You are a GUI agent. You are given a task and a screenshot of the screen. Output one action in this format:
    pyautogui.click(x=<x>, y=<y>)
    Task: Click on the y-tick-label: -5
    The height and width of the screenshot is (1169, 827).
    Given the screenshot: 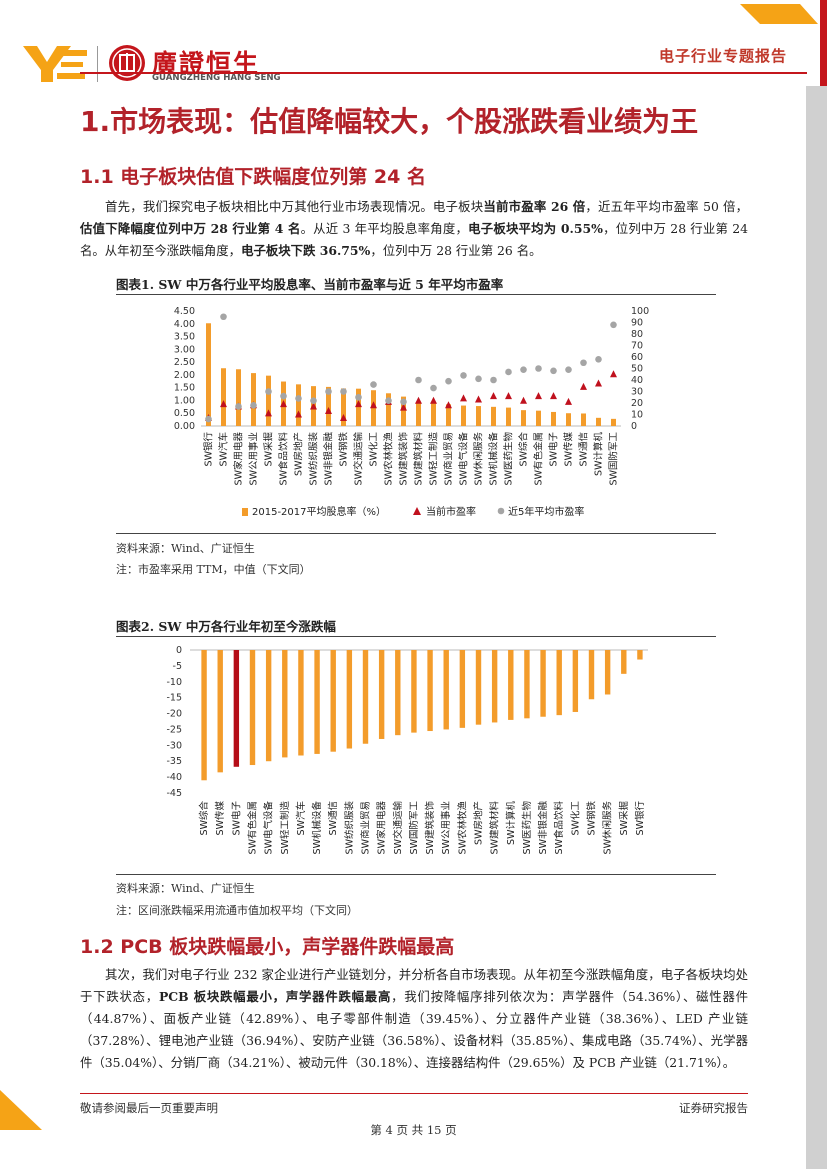 What is the action you would take?
    pyautogui.click(x=177, y=666)
    